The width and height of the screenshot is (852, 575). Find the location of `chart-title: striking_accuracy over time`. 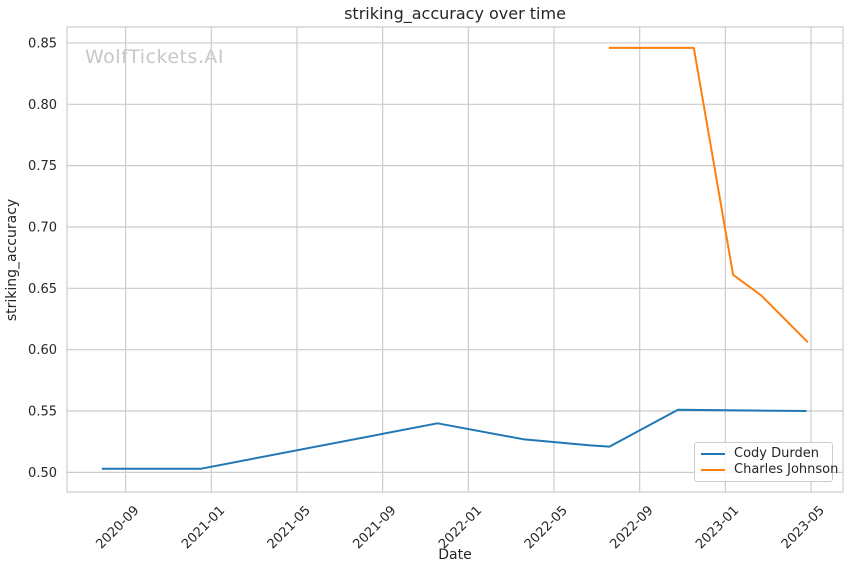

chart-title: striking_accuracy over time is located at coordinates (455, 13).